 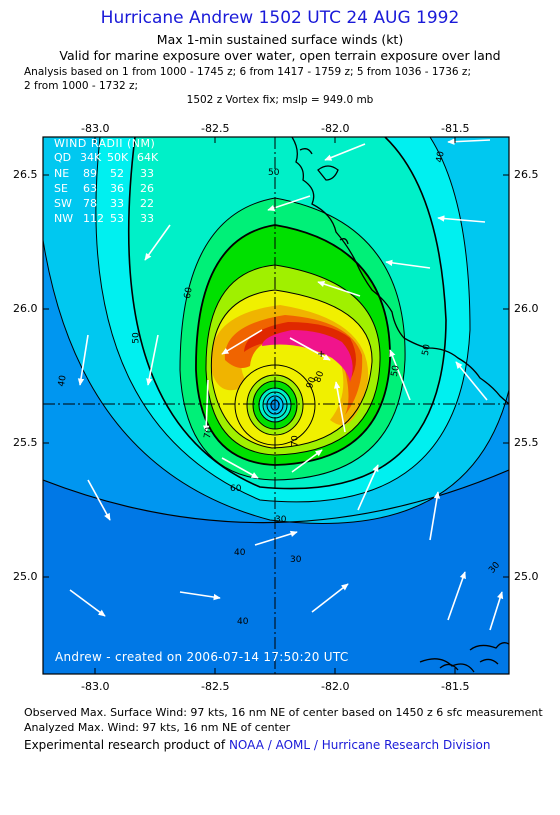 I want to click on x-tick-label-top: -82.5, so click(x=215, y=128).